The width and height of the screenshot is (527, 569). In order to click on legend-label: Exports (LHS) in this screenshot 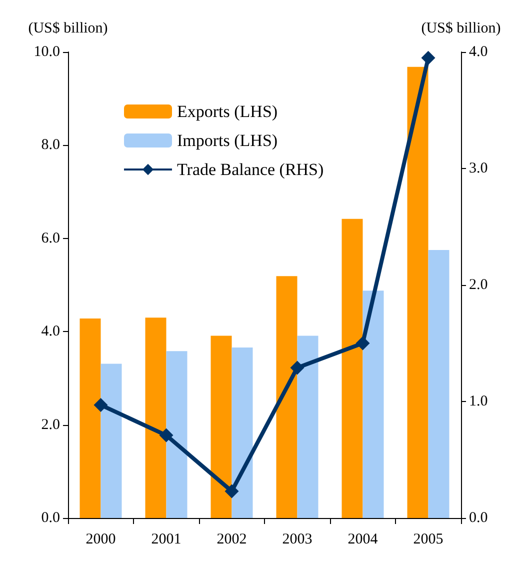, I will do `click(227, 111)`.